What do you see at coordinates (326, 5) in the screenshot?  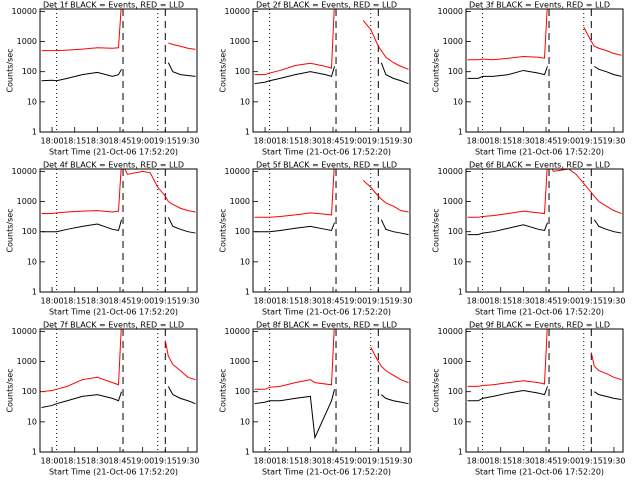 I see `panel-title: Det 2f BLACK = Events, RED = LLD` at bounding box center [326, 5].